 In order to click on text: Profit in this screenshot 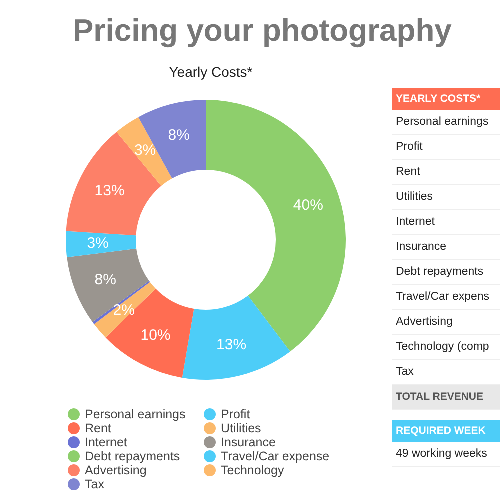, I will do `click(446, 147)`.